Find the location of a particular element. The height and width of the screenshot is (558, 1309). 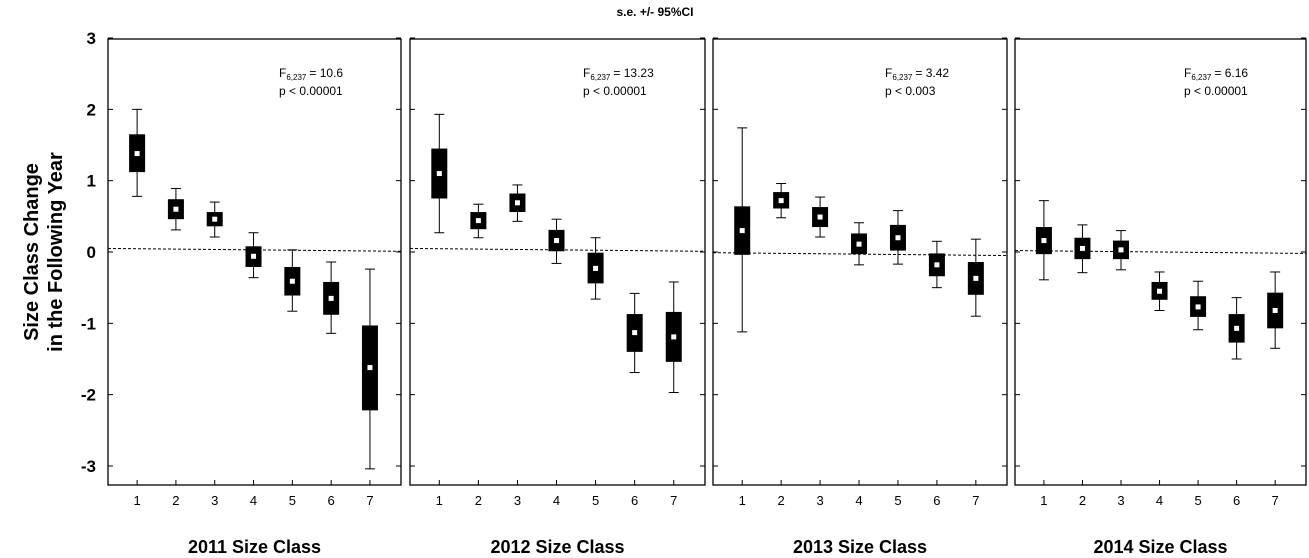

x-axis-label: 2014 Size Class is located at coordinates (1160, 547).